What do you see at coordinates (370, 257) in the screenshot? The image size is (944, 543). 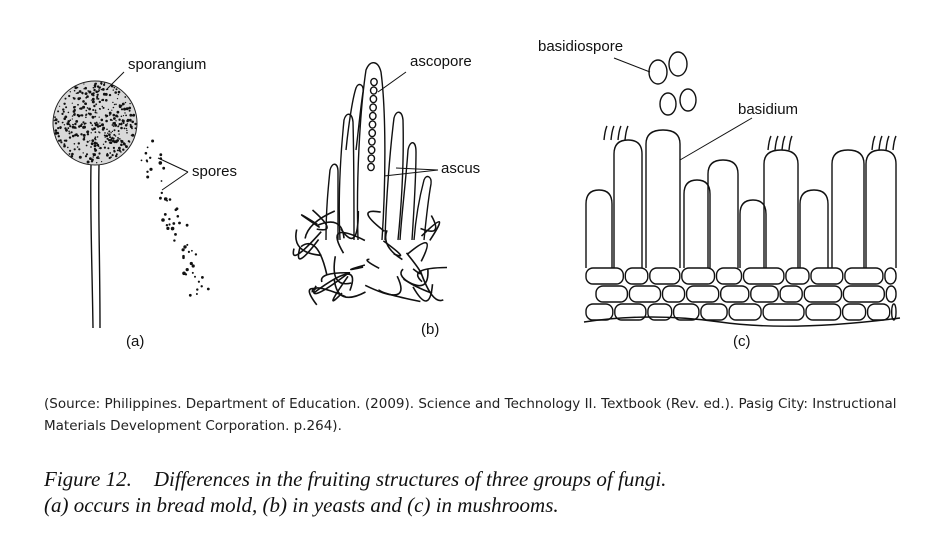 I see `hyphae-tangle` at bounding box center [370, 257].